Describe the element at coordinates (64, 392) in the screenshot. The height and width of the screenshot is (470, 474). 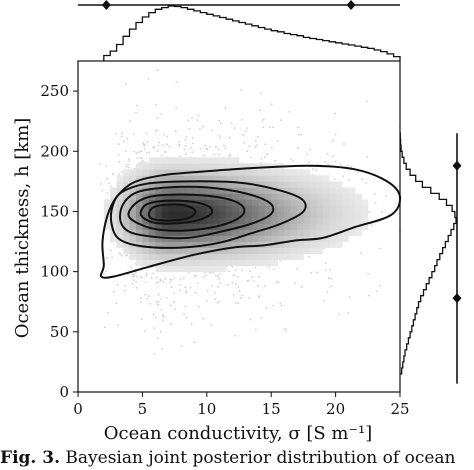
I see `y-tick-label: 0` at that location.